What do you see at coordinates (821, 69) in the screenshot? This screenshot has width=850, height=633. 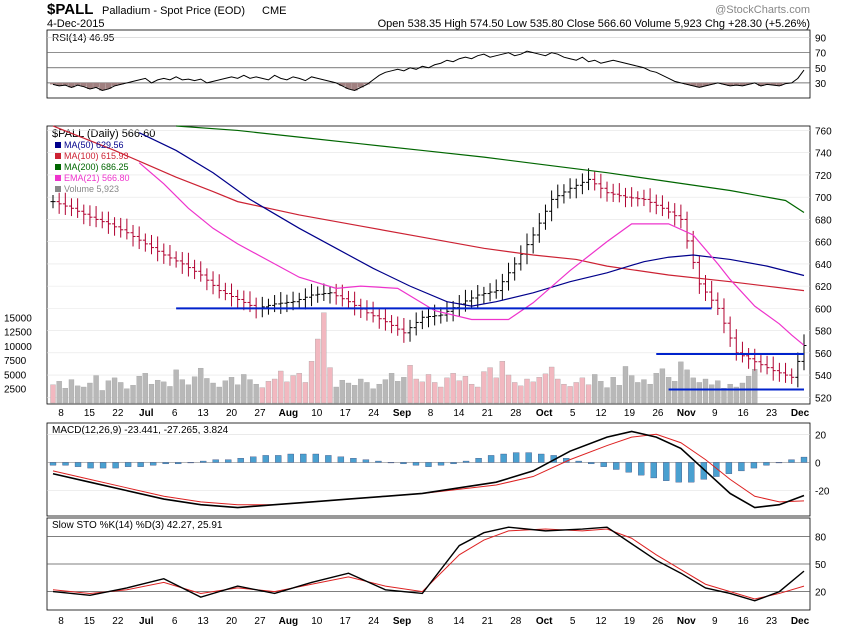 I see `rsi-tick-label: 50` at bounding box center [821, 69].